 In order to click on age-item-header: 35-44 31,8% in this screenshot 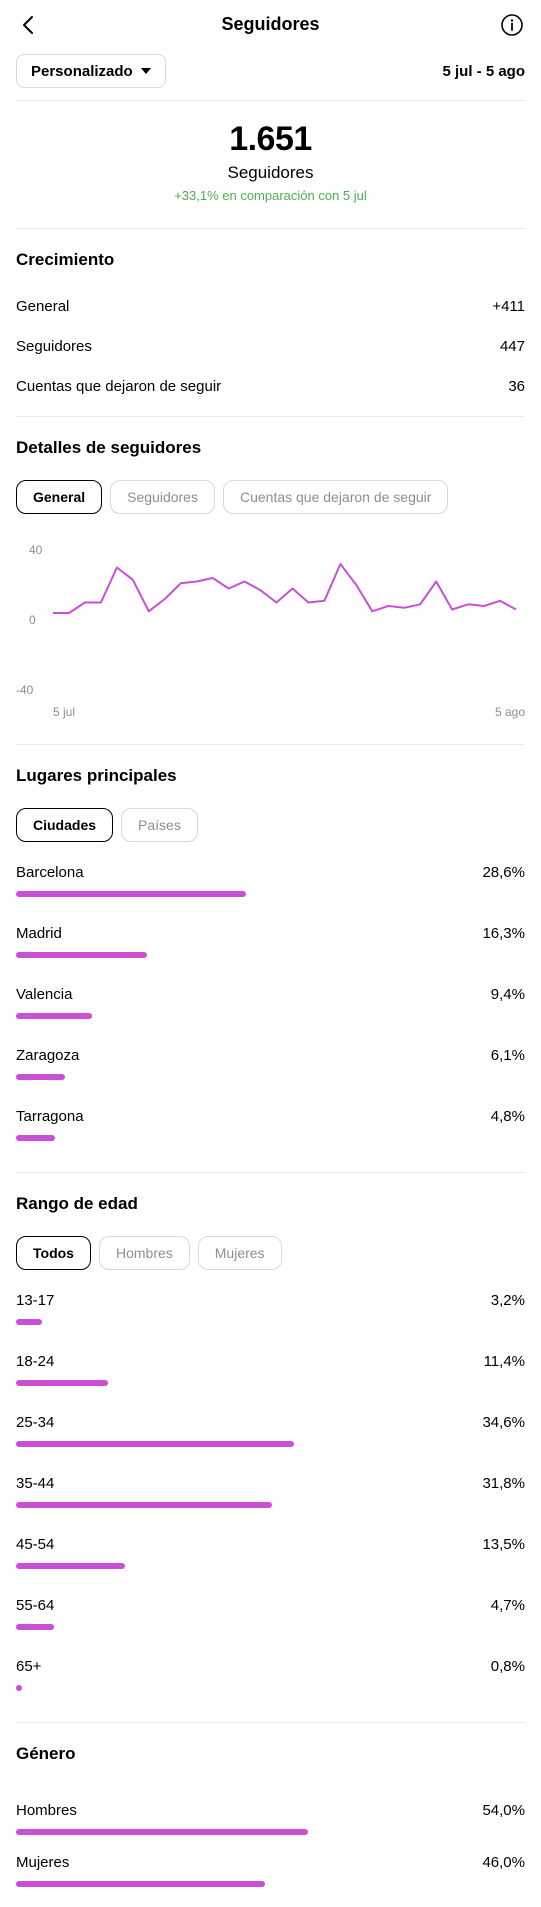, I will do `click(270, 1483)`.